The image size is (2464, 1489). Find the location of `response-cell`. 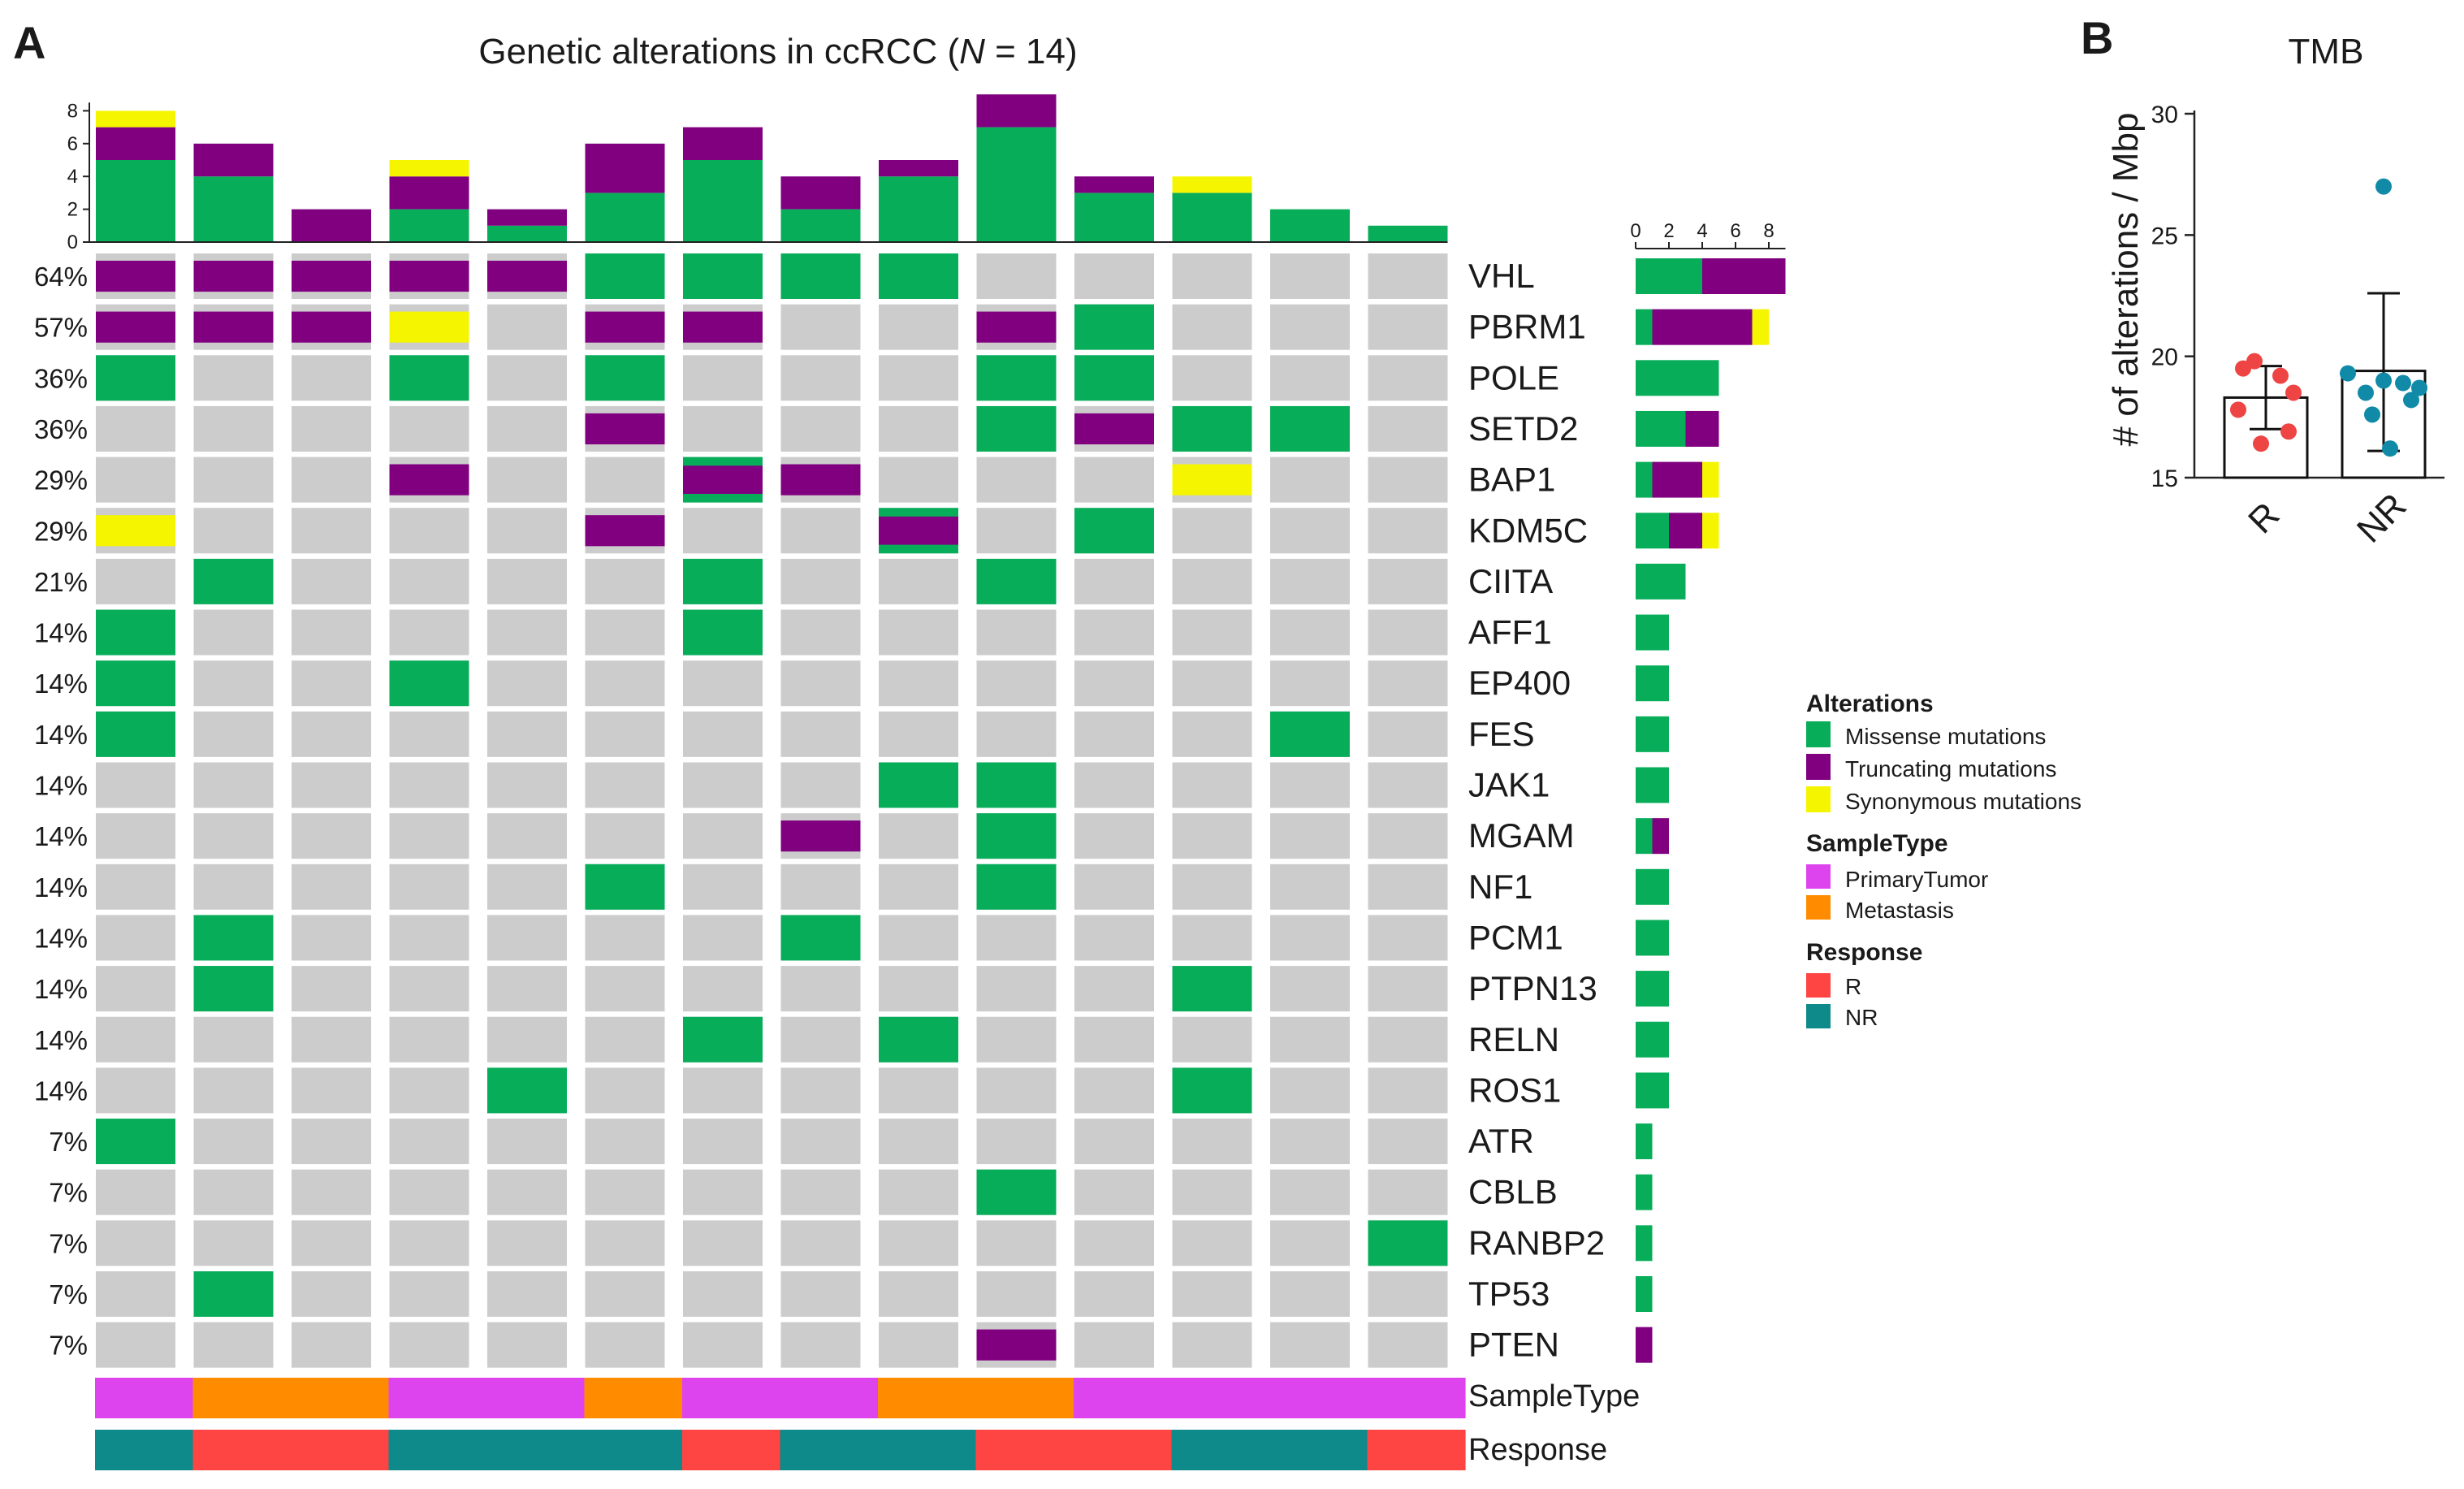

response-cell is located at coordinates (927, 1450).